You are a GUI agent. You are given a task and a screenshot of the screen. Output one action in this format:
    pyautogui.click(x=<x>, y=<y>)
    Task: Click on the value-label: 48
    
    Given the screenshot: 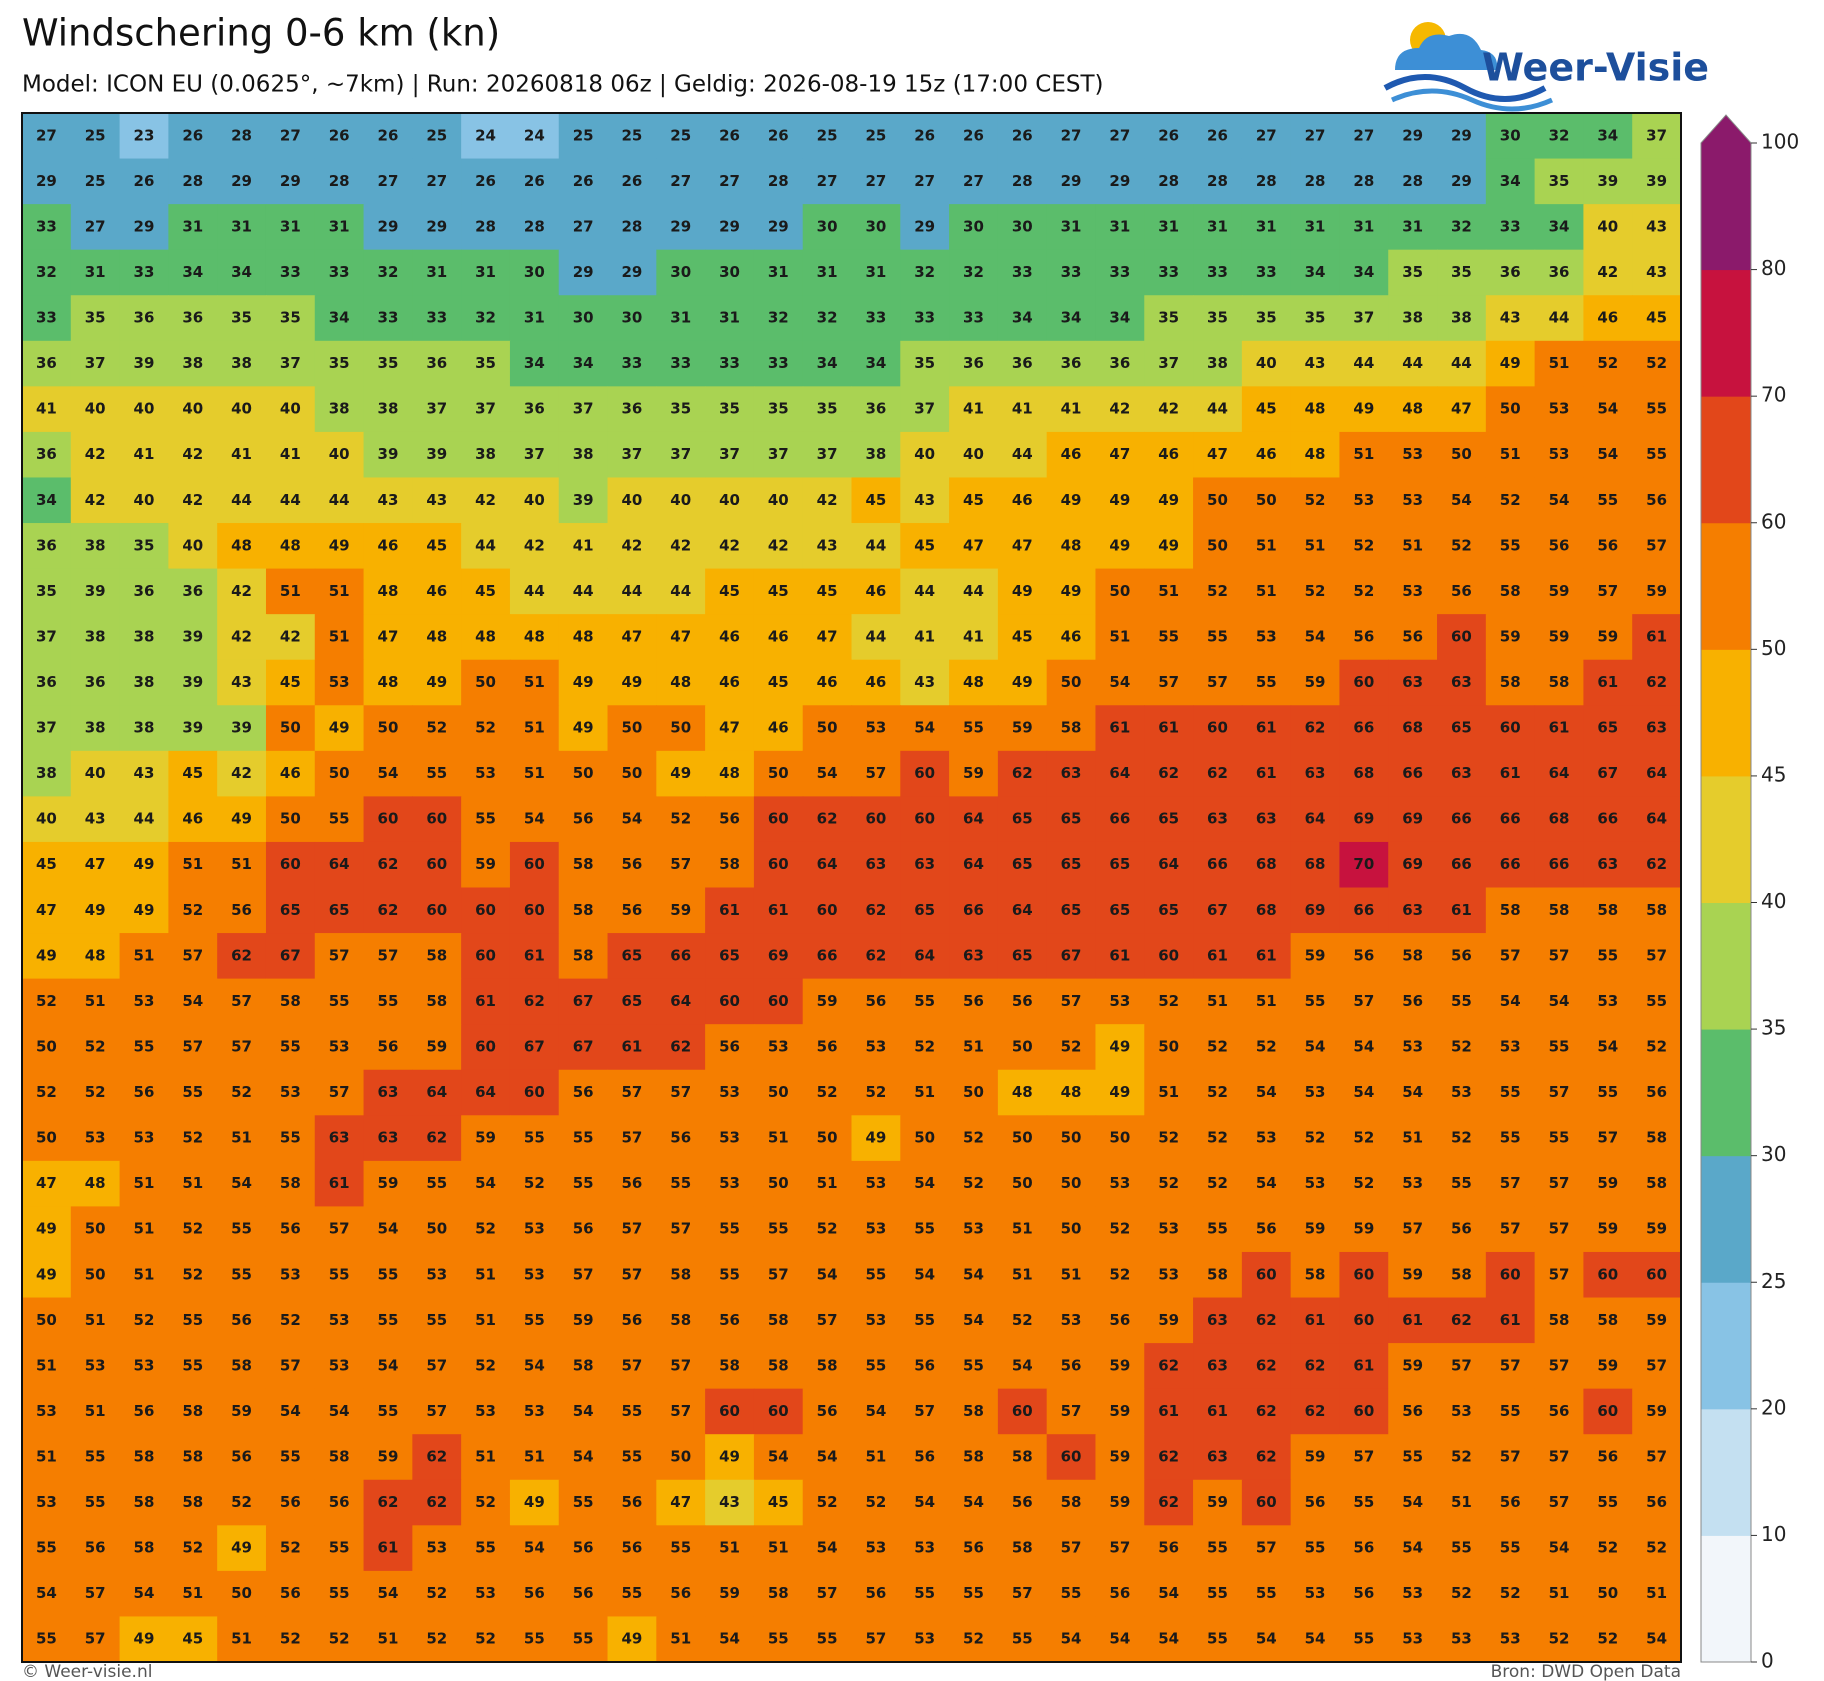 What is the action you would take?
    pyautogui.click(x=1412, y=409)
    